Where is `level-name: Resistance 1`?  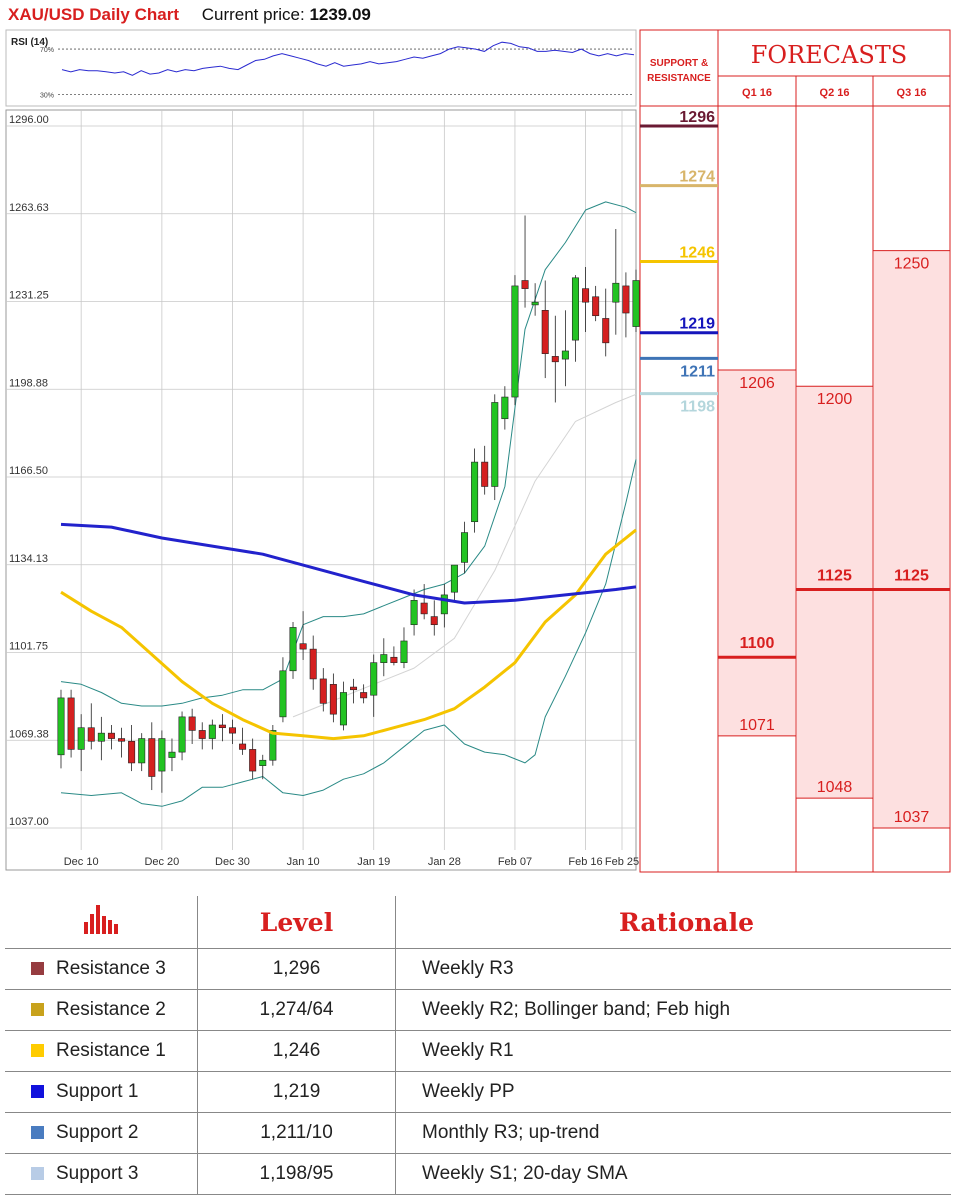
level-name: Resistance 1 is located at coordinates (111, 1050).